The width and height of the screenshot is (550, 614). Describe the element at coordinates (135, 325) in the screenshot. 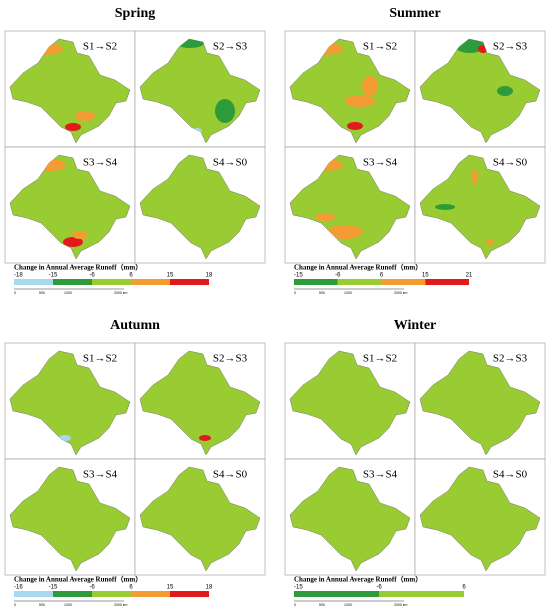

I see `panel-title: Autumn` at that location.